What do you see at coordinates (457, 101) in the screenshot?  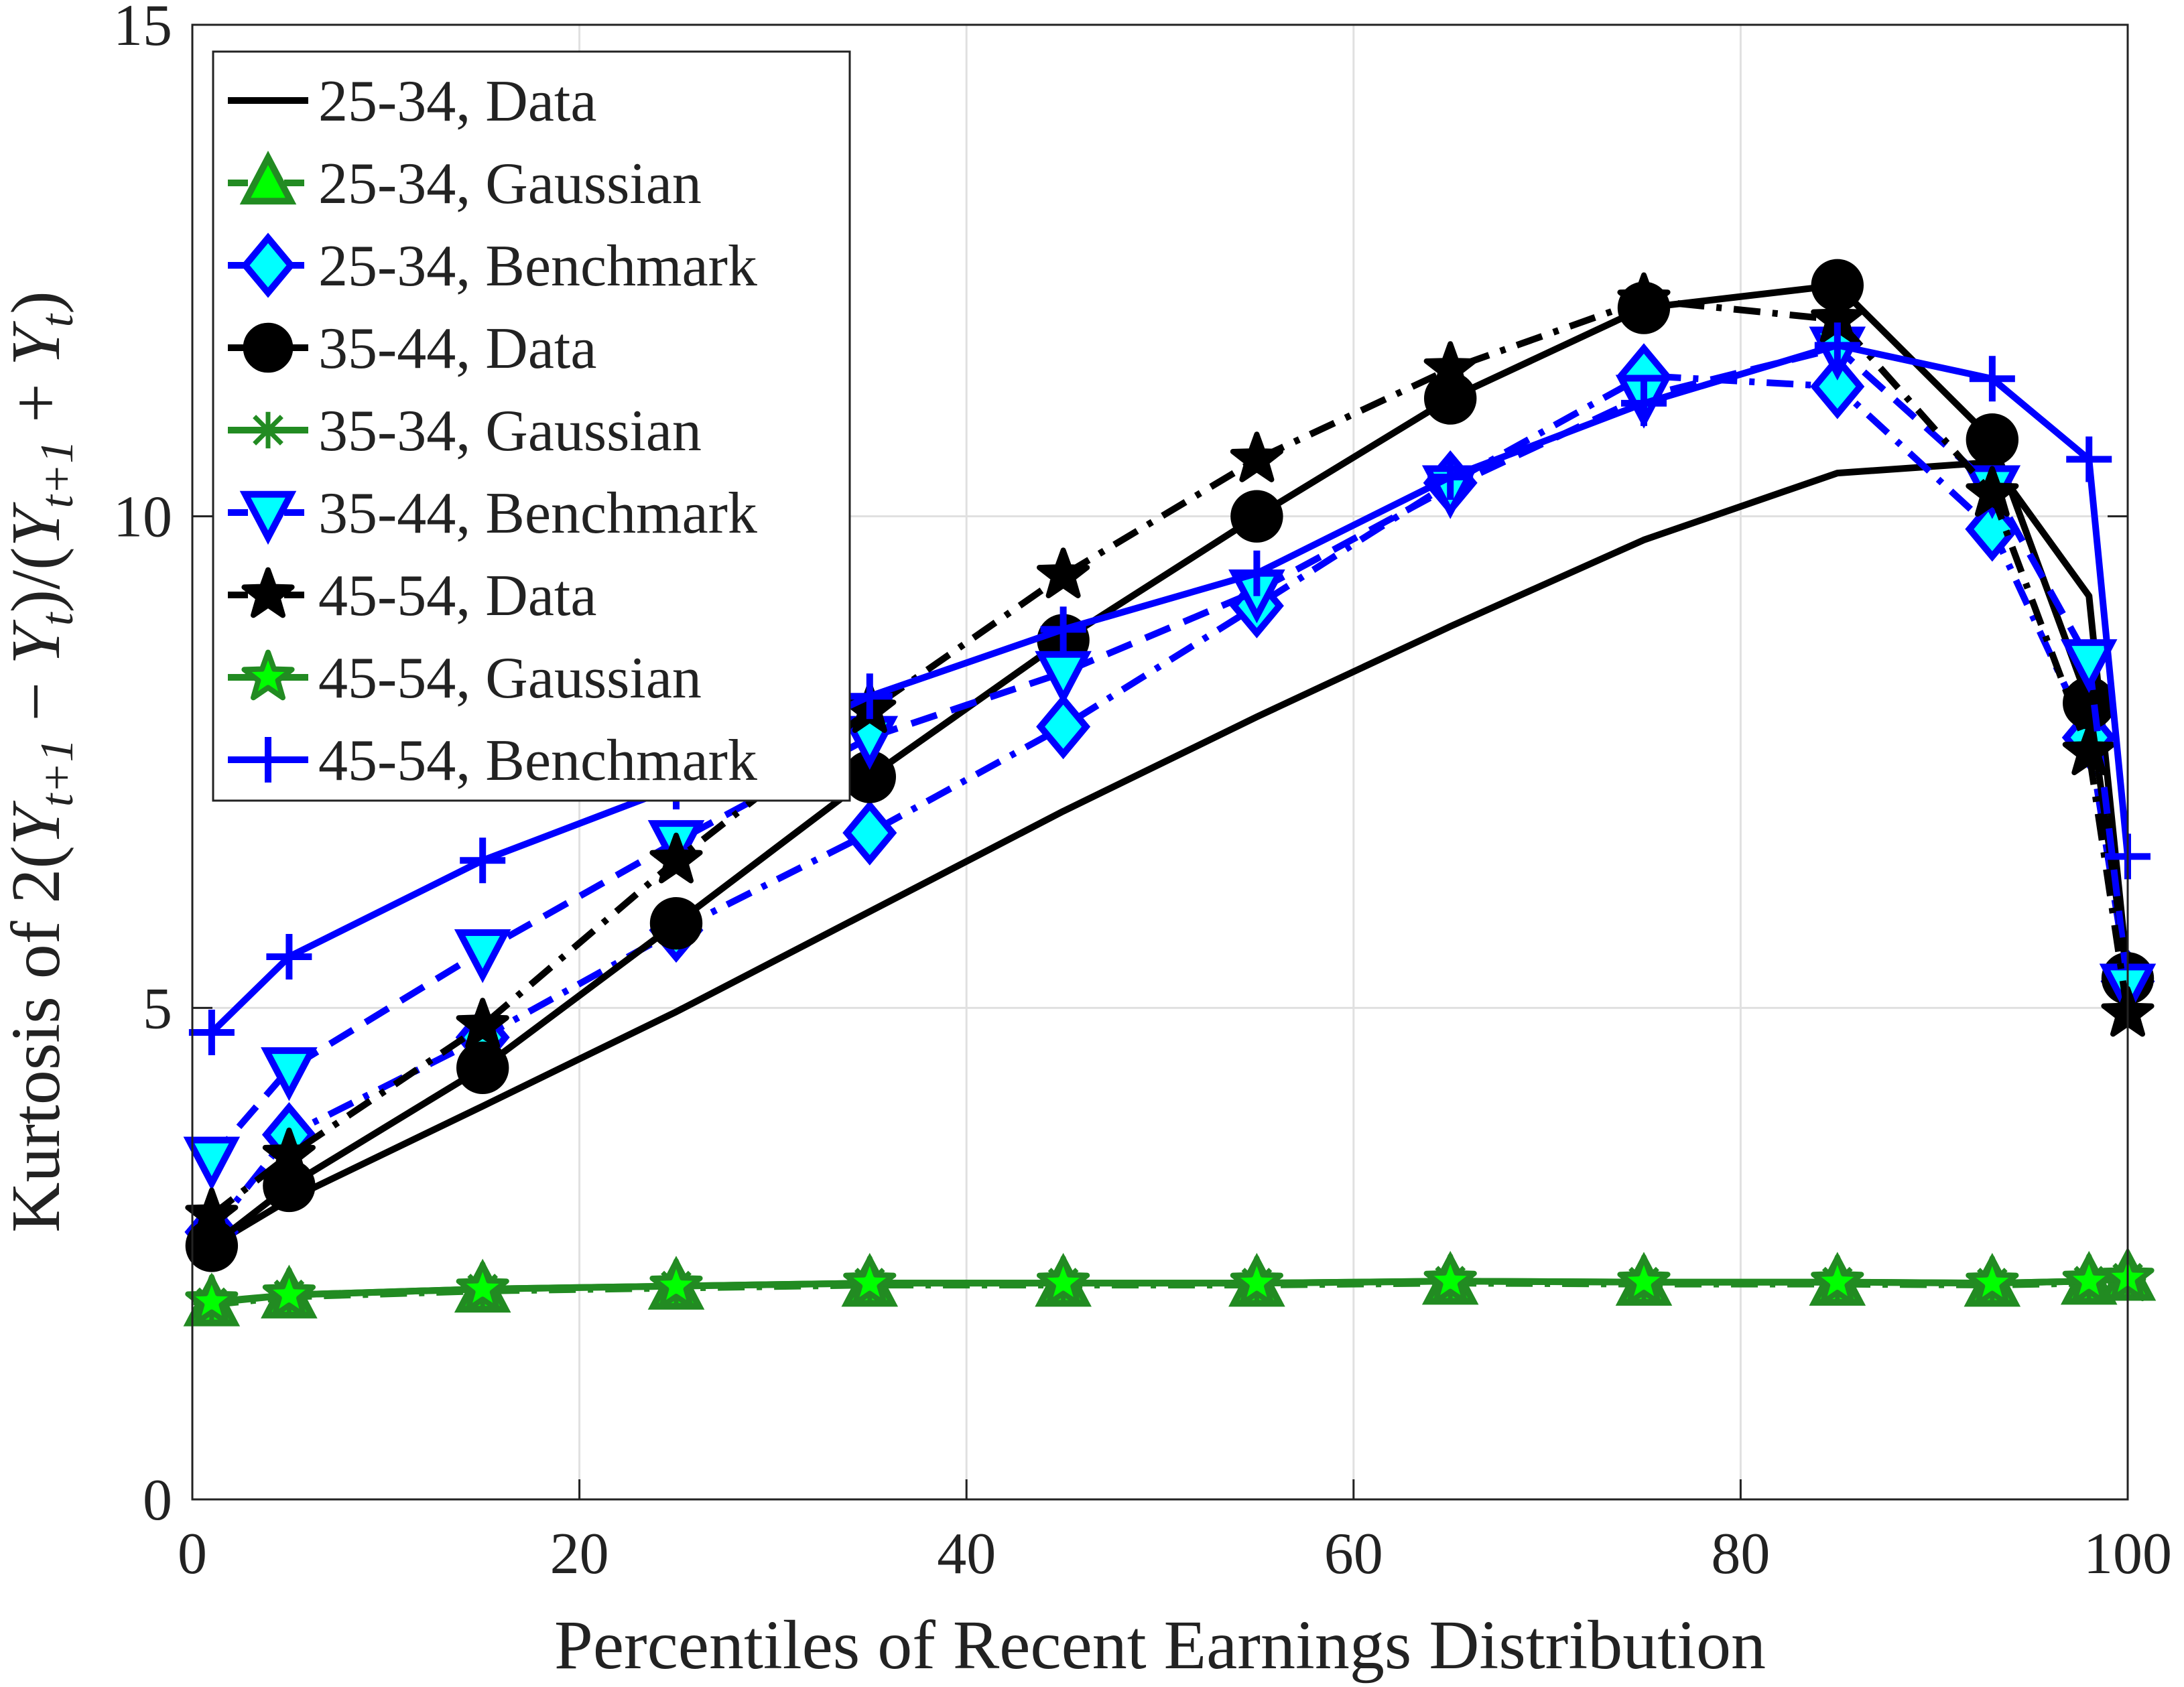 I see `legend-label: 25-34, Data` at bounding box center [457, 101].